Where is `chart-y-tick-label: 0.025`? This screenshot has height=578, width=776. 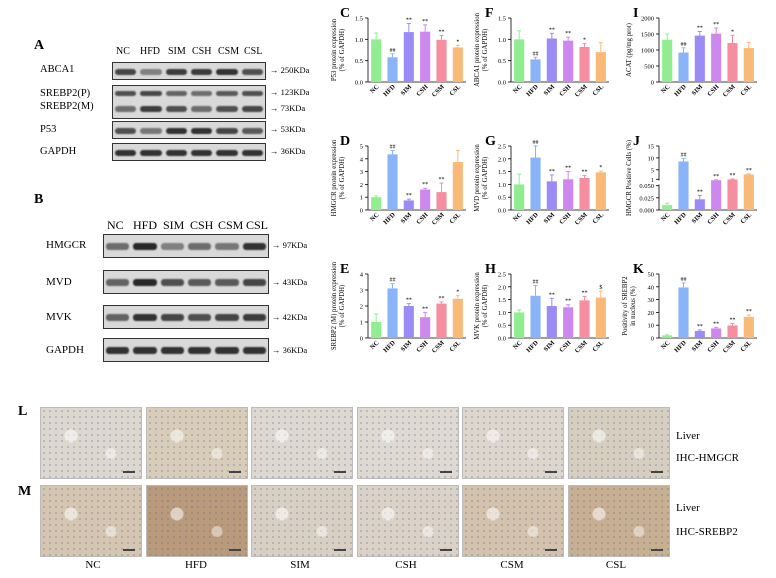 chart-y-tick-label: 0.025 is located at coordinates (646, 198).